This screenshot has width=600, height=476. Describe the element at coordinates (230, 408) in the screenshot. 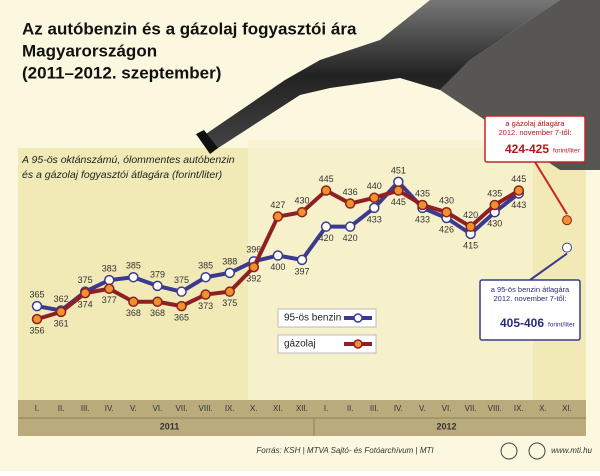

I see `x-tick-label: IX.` at that location.